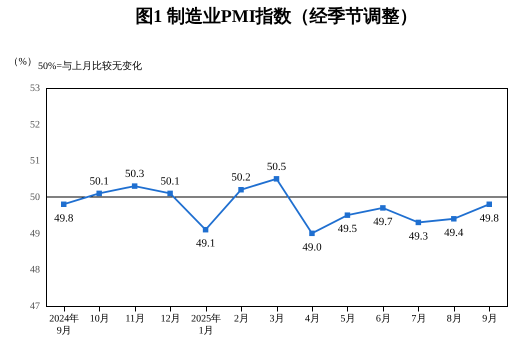 This screenshot has height=341, width=528. Describe the element at coordinates (242, 319) in the screenshot. I see `x-tick-label: 2月` at that location.